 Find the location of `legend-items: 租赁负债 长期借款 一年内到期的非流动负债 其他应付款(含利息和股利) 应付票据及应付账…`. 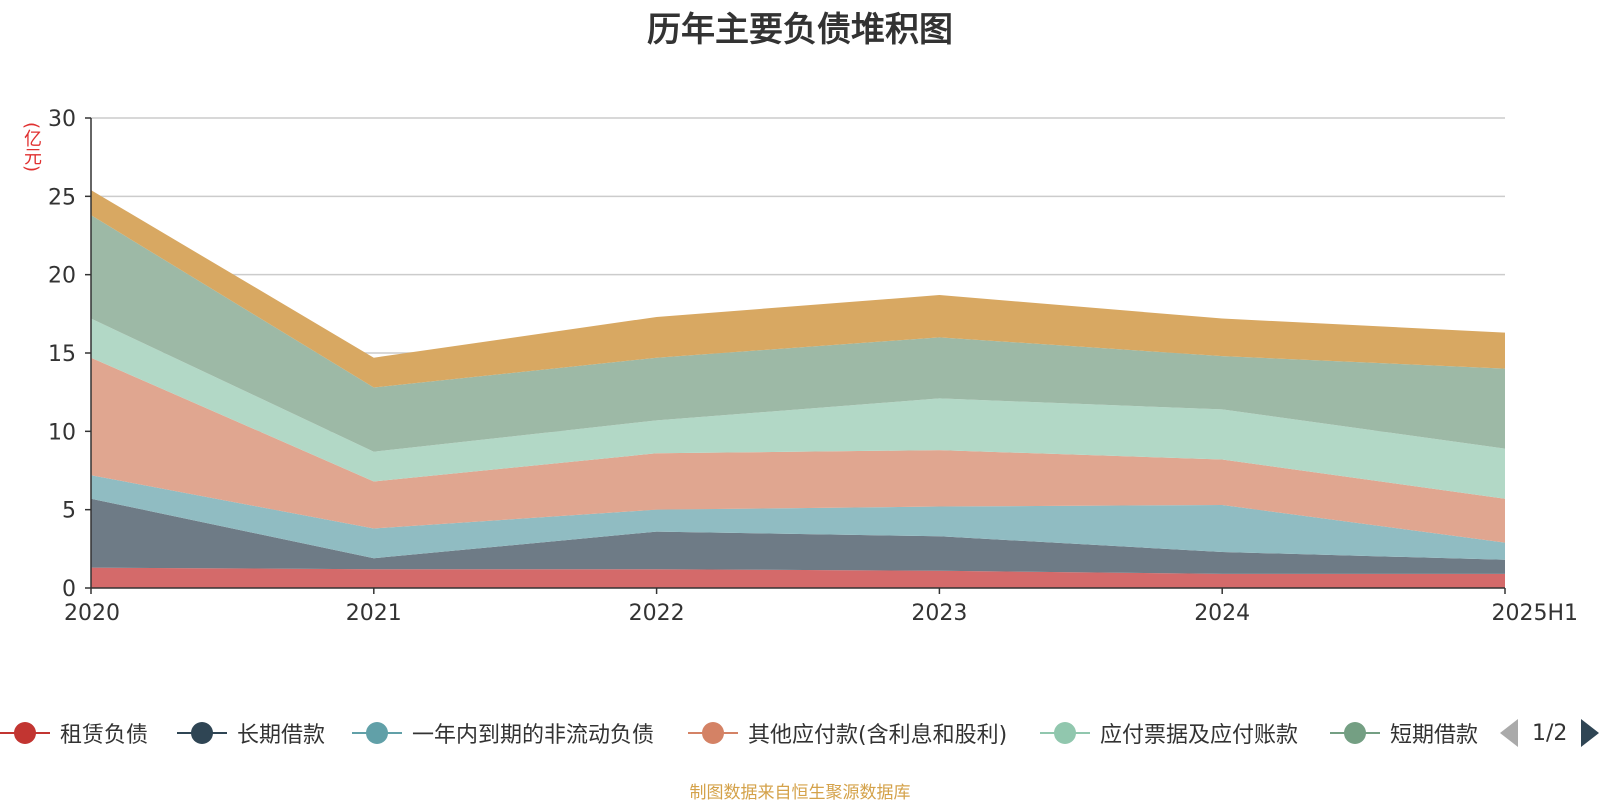

legend-items: 租赁负债 长期借款 一年内到期的非流动负债 其他应付款(含利息和股利) 应付票据及应付账… is located at coordinates (740, 733).